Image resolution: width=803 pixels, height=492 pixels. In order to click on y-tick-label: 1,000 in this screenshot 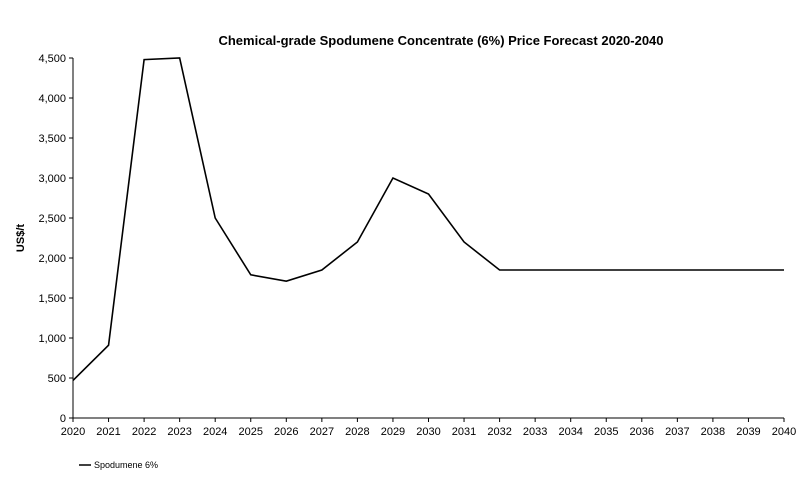, I will do `click(52, 339)`.